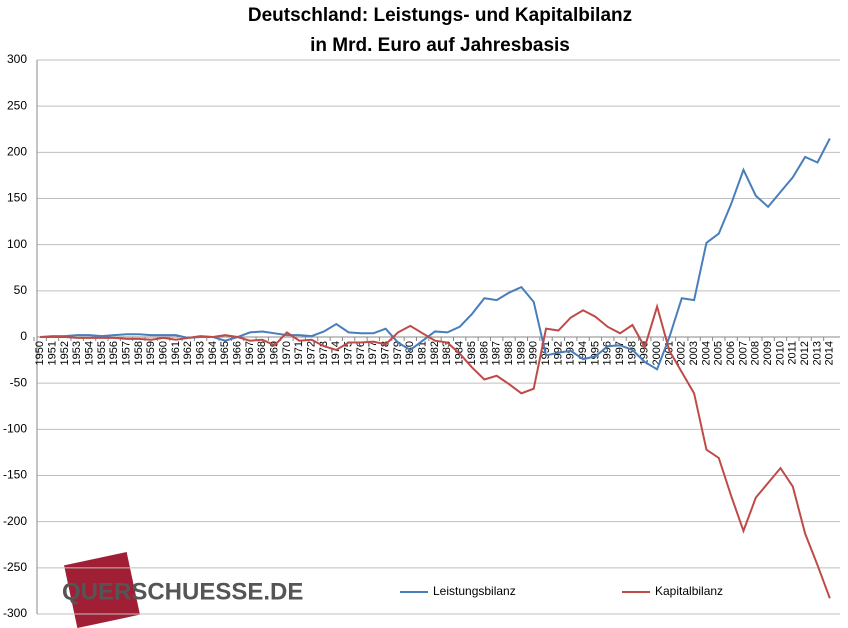 The width and height of the screenshot is (848, 628). I want to click on y-tick-label: -200, so click(15, 521).